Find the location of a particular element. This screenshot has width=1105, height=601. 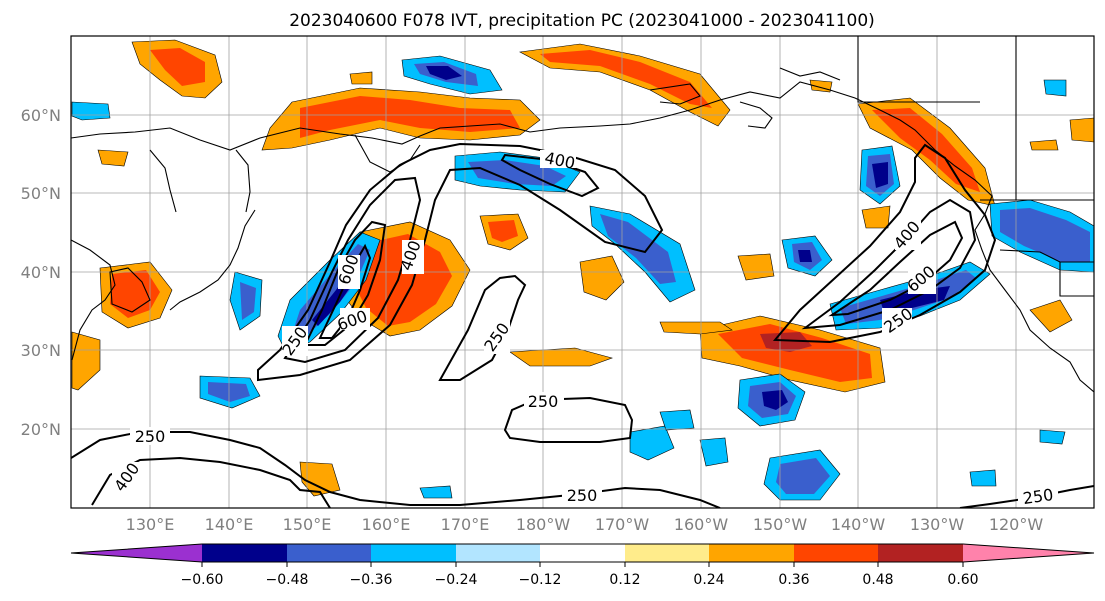

colorbar-tick-label: 0.24 is located at coordinates (708, 580).